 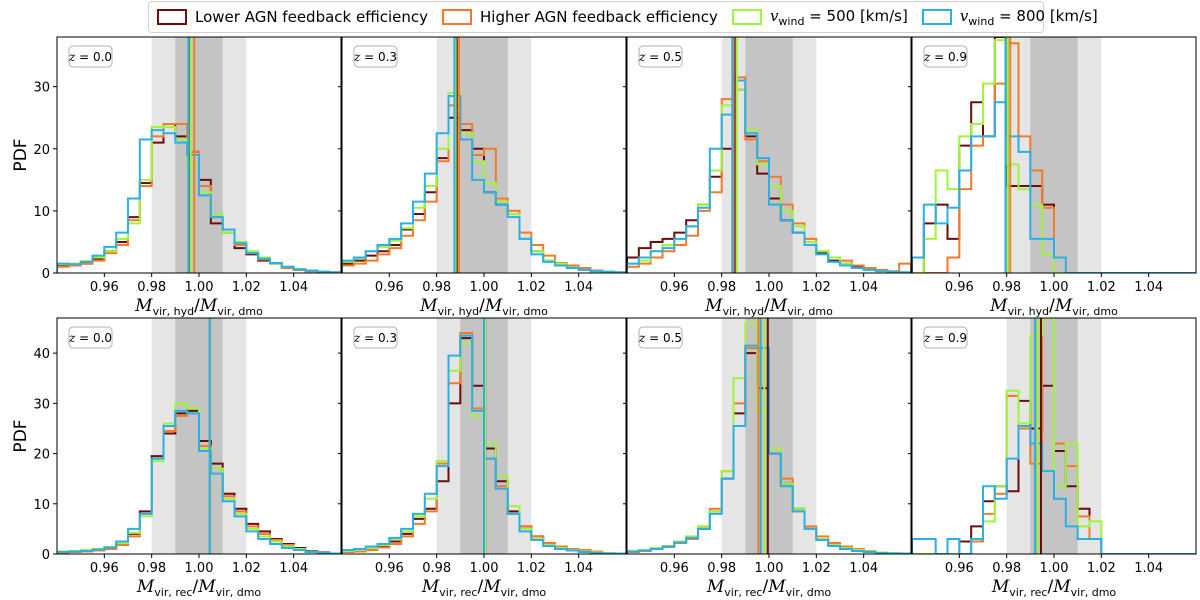 What do you see at coordinates (599, 17) in the screenshot?
I see `legend-label-higher-agn: Higher AGN feedback efficiency` at bounding box center [599, 17].